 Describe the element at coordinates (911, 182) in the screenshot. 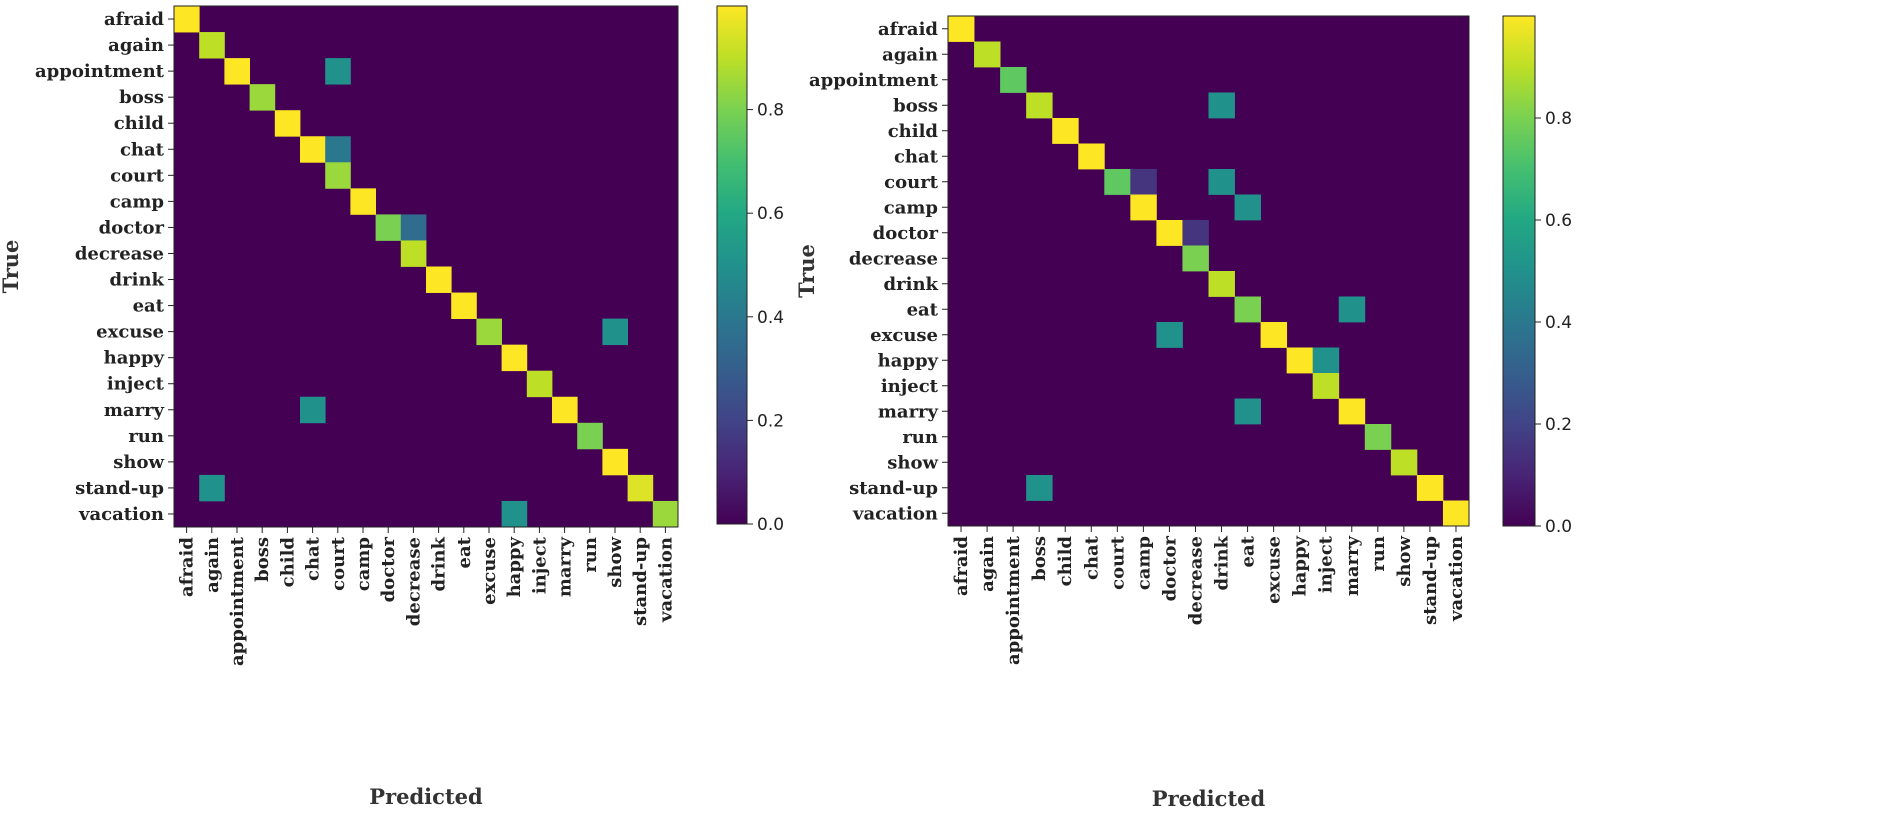

I see `y-tick-label-court: court` at that location.